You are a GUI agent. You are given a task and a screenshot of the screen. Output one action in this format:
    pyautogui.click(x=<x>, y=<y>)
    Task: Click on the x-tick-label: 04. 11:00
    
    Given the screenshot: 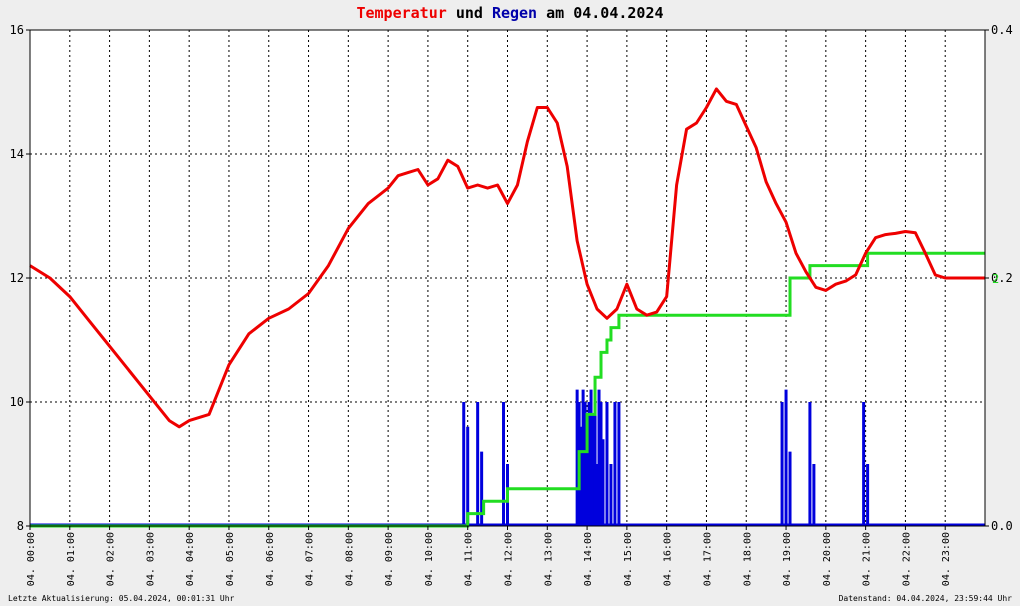 What is the action you would take?
    pyautogui.click(x=469, y=559)
    